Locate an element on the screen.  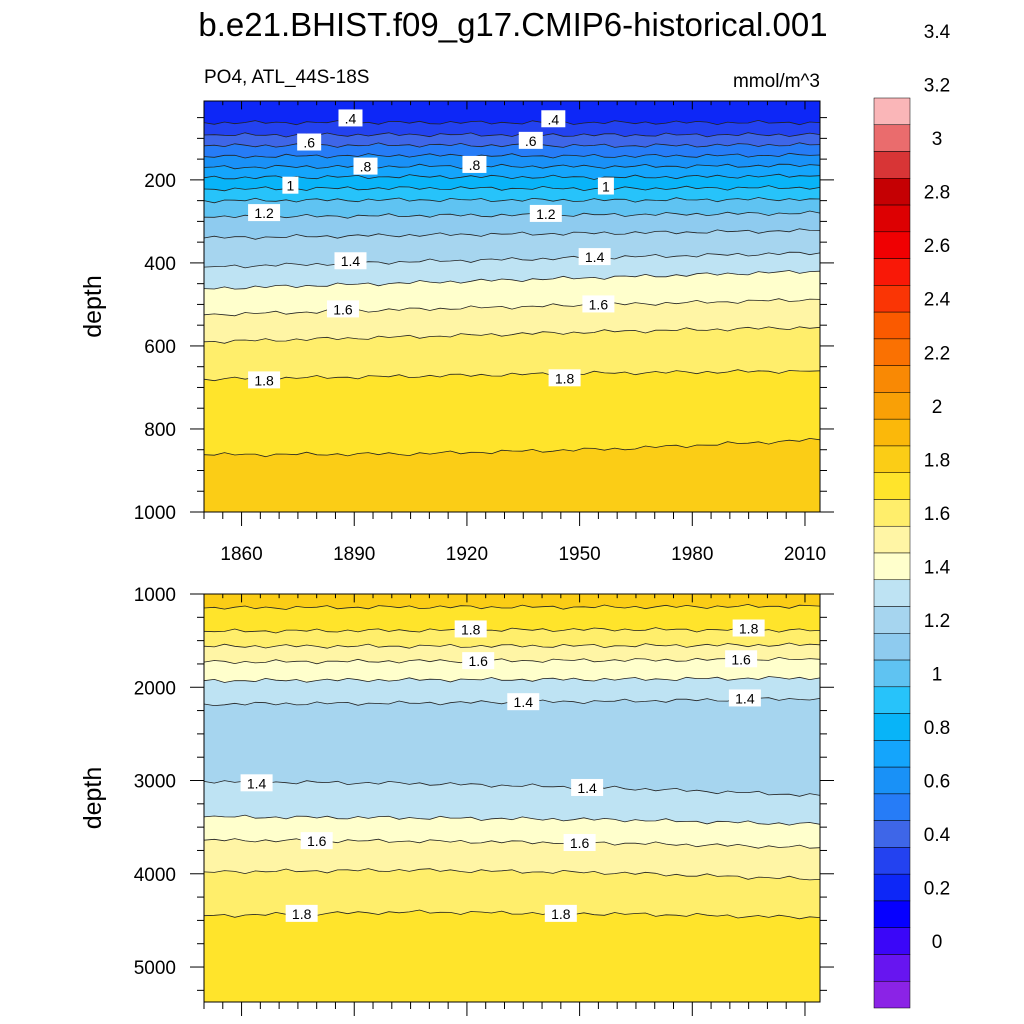
x-tick-label: 1890 is located at coordinates (354, 554).